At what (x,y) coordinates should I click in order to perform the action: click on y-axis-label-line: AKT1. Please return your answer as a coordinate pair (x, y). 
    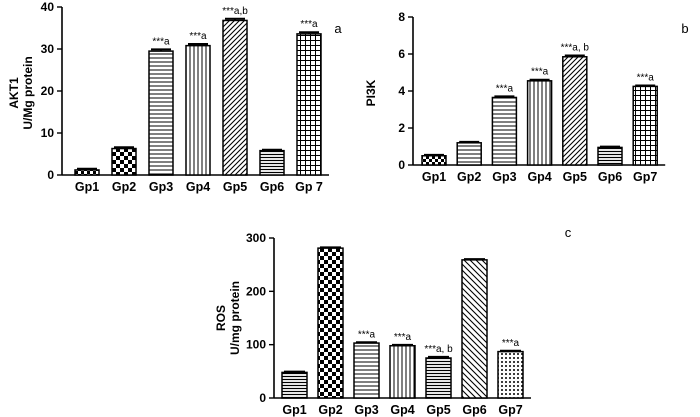
    Looking at the image, I should click on (14, 93).